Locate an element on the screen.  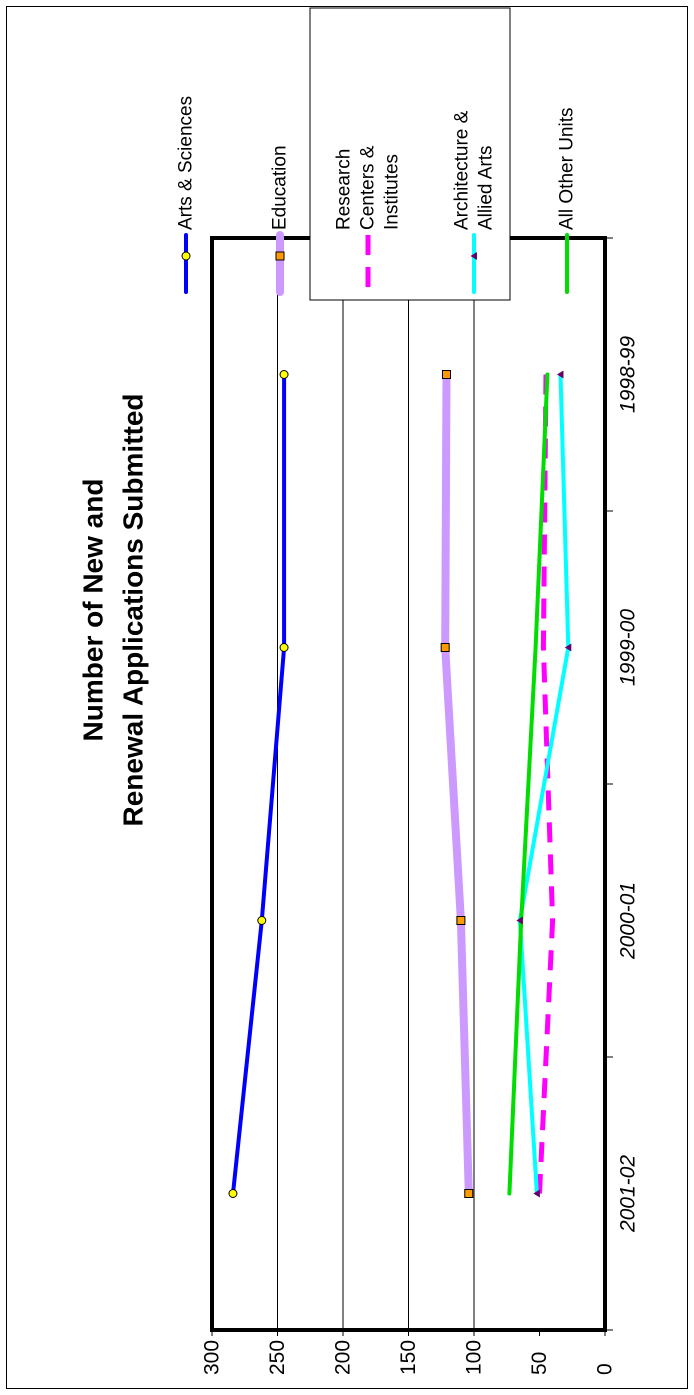
legend-label: Institutes is located at coordinates (392, 192).